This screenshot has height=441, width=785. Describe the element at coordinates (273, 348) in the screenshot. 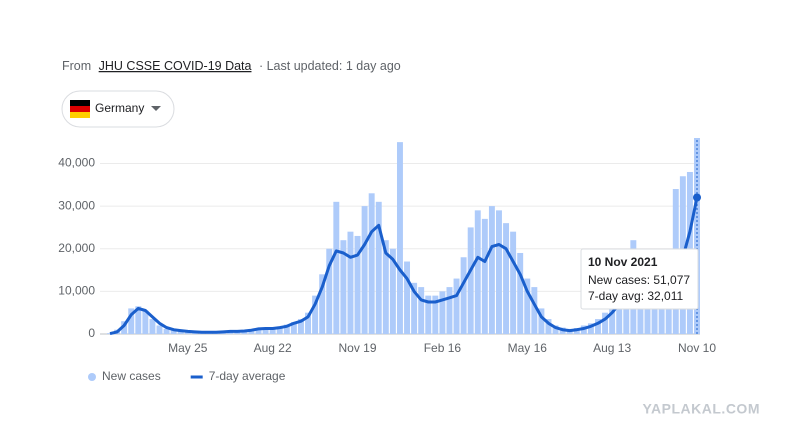

I see `x-tick-label: Aug 22` at that location.